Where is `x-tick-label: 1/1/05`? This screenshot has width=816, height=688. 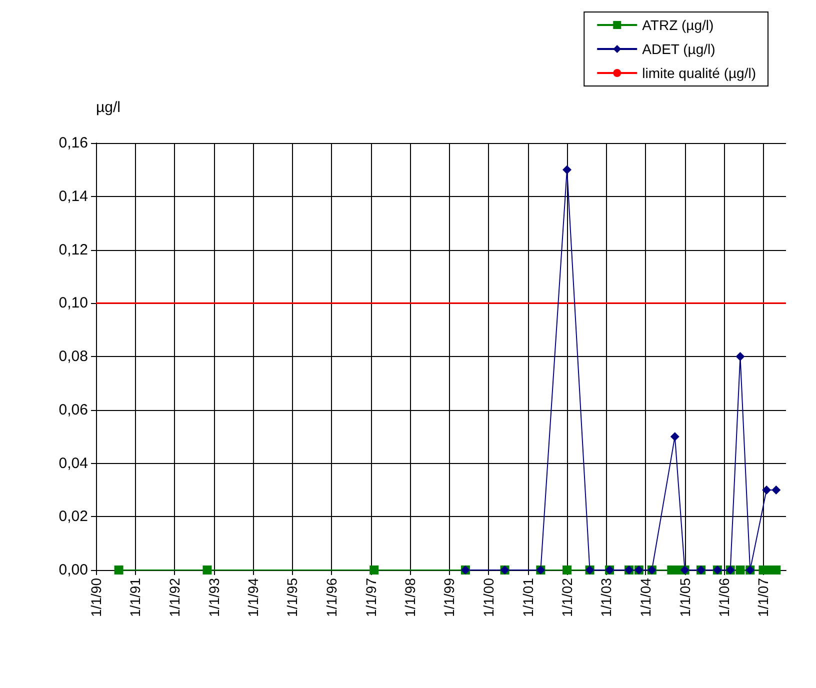 x-tick-label: 1/1/05 is located at coordinates (684, 597).